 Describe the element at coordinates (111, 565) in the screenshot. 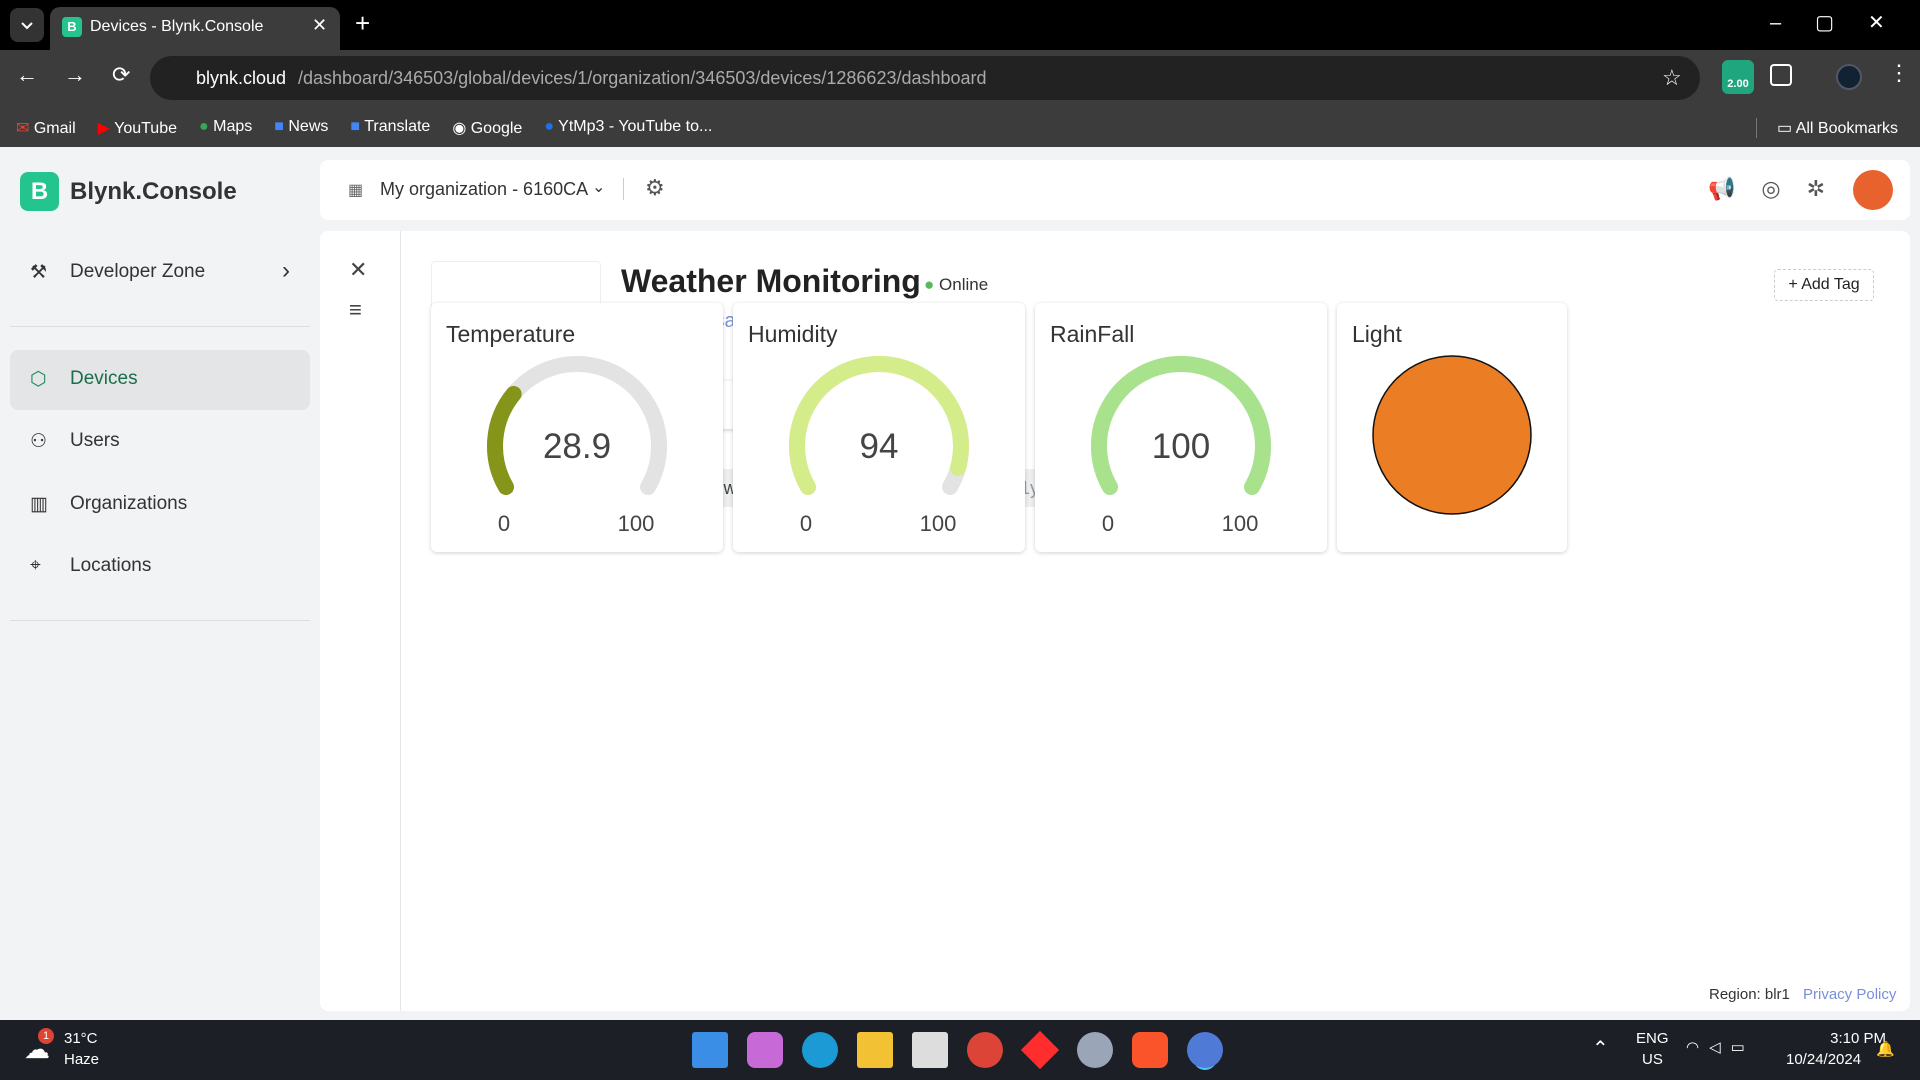

I see `nav-label: Locations` at that location.